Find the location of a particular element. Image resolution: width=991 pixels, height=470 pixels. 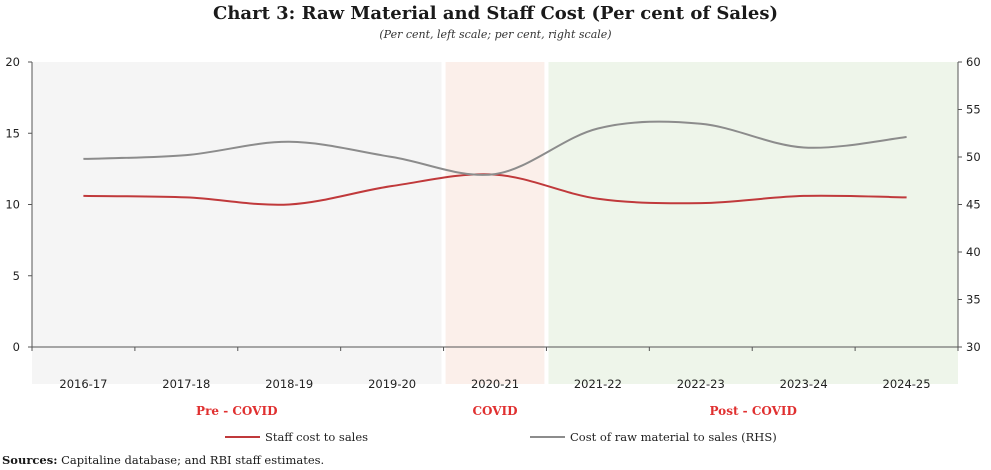

left-tick-label: 0 is located at coordinates (16, 347).